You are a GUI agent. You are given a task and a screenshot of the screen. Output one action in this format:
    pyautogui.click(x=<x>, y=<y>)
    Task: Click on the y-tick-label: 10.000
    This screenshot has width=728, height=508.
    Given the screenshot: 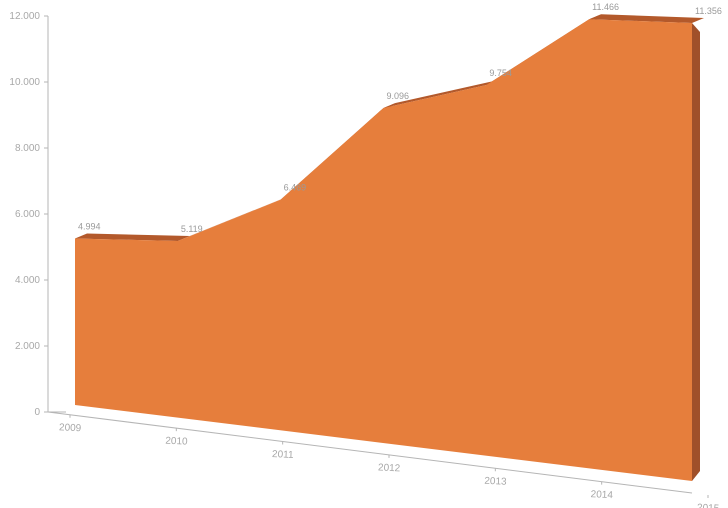 What is the action you would take?
    pyautogui.click(x=24, y=82)
    